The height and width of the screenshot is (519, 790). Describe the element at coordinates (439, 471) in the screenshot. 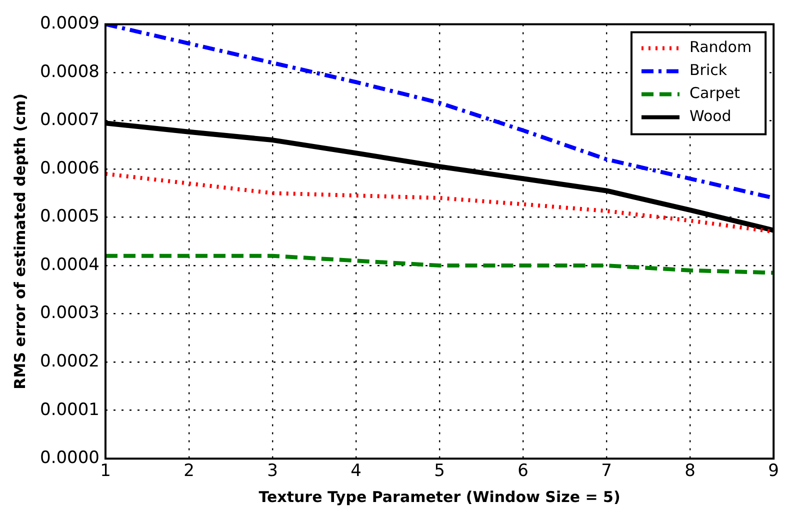

I see `x-tick-label: 5` at that location.